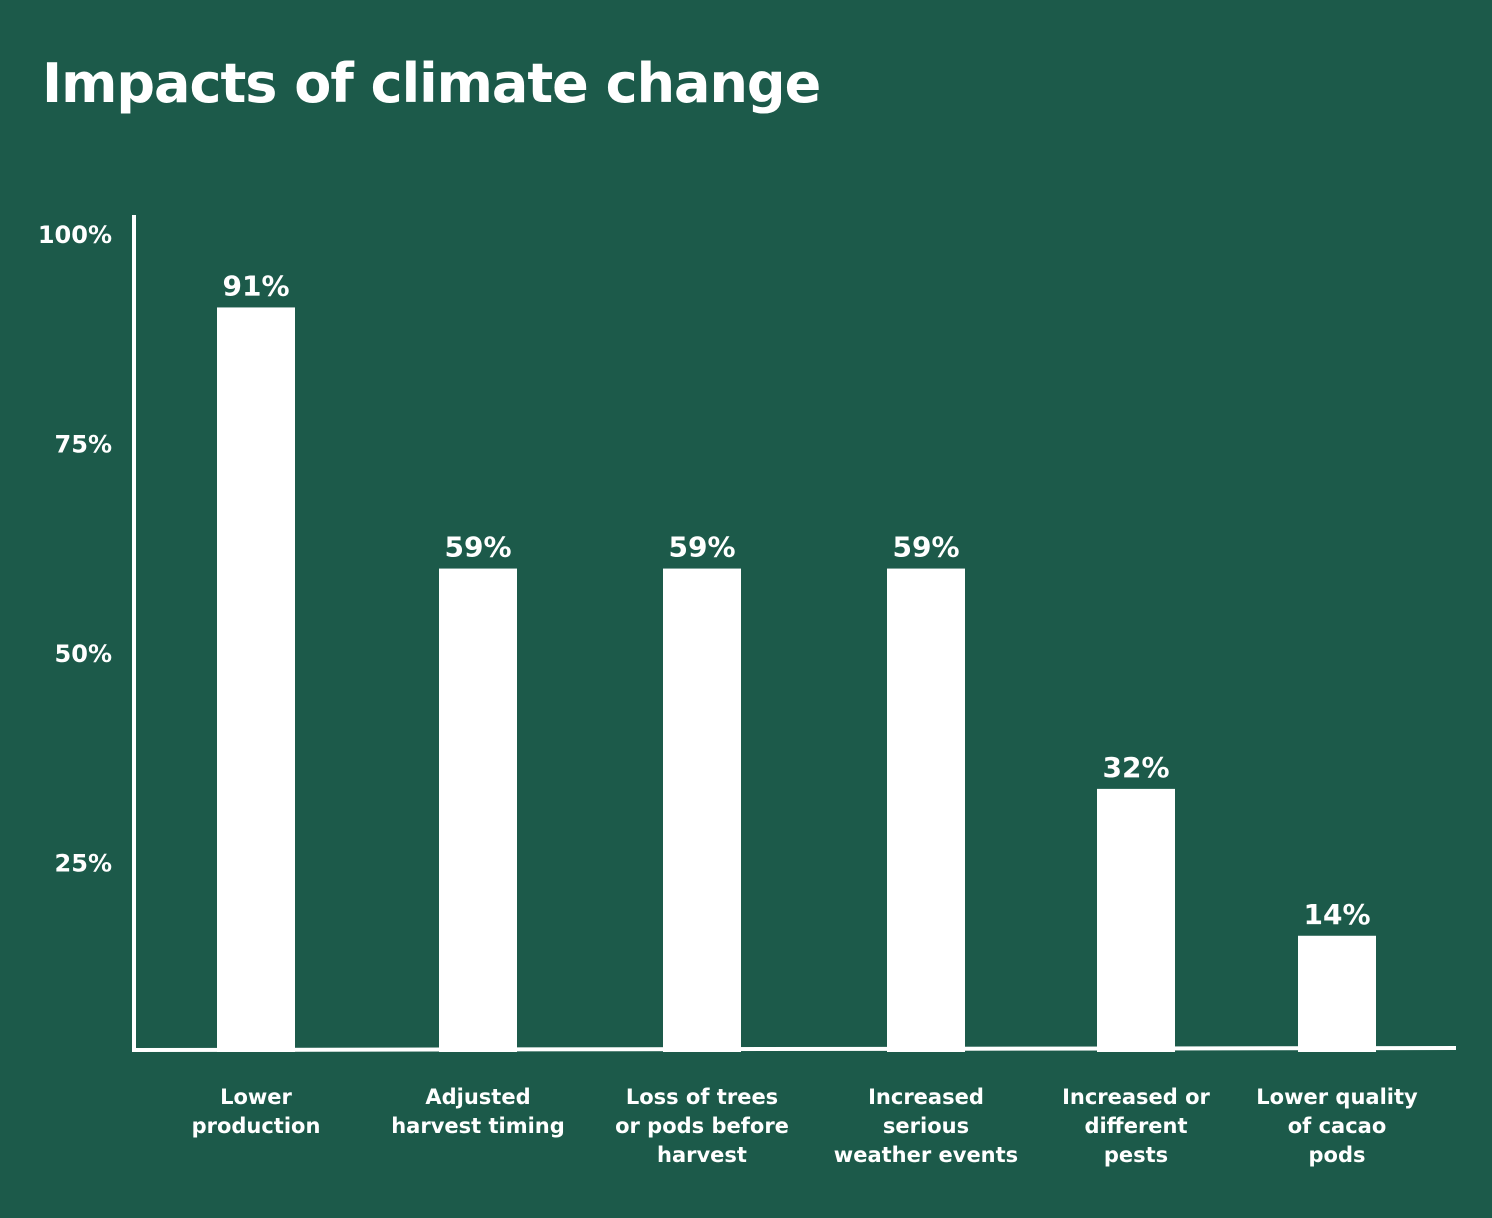 The width and height of the screenshot is (1492, 1218). I want to click on x-tick-label-line: Increased or, so click(1136, 1097).